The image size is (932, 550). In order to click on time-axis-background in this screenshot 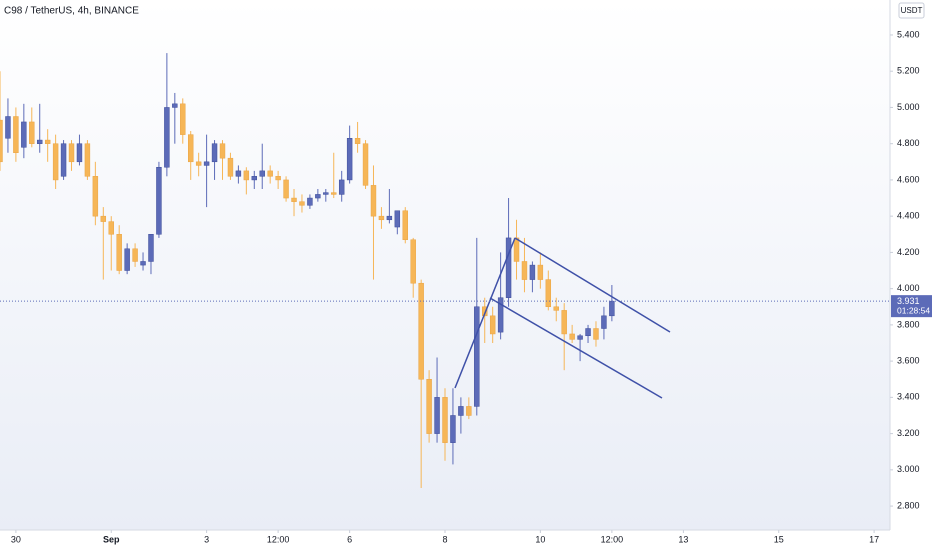, I will do `click(445, 540)`.